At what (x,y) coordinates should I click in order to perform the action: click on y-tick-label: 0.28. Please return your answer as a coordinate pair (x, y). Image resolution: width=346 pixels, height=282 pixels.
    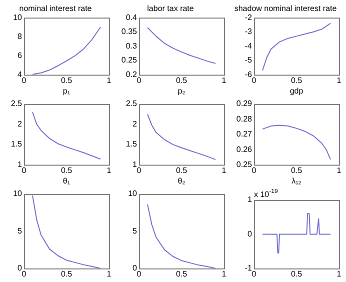
    Looking at the image, I should click on (244, 119).